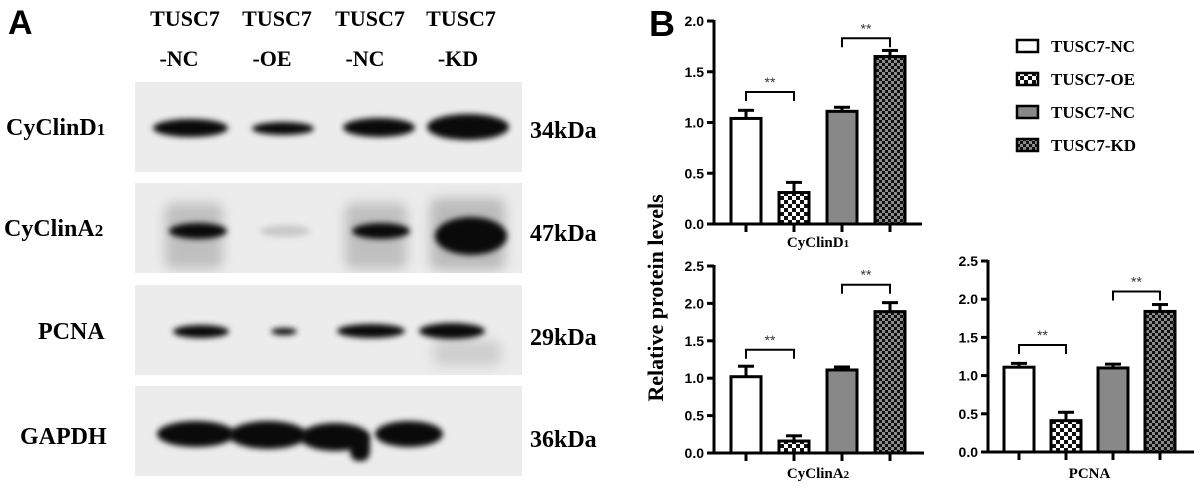  Describe the element at coordinates (360, 448) in the screenshot. I see `band-lane-3-tail` at that location.